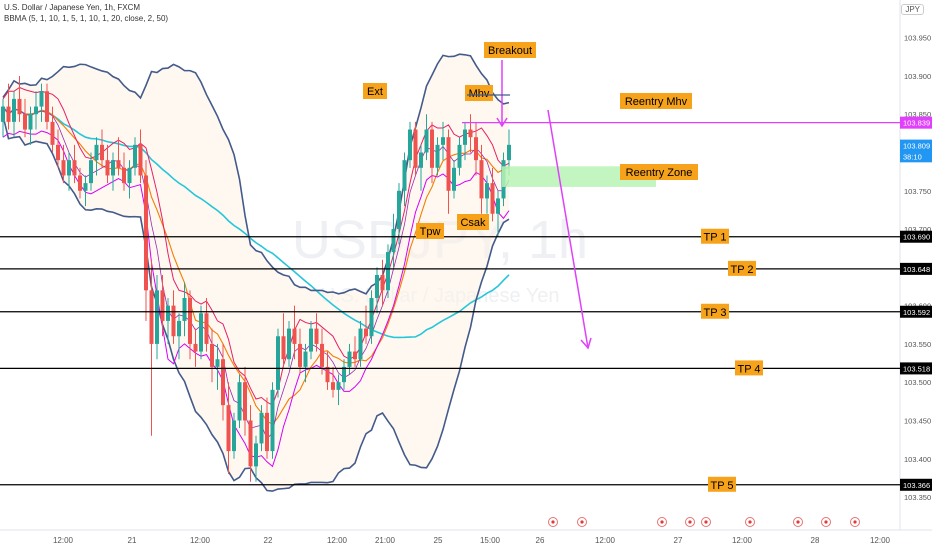 This screenshot has height=555, width=932. I want to click on annotation-label: Csak, so click(473, 223).